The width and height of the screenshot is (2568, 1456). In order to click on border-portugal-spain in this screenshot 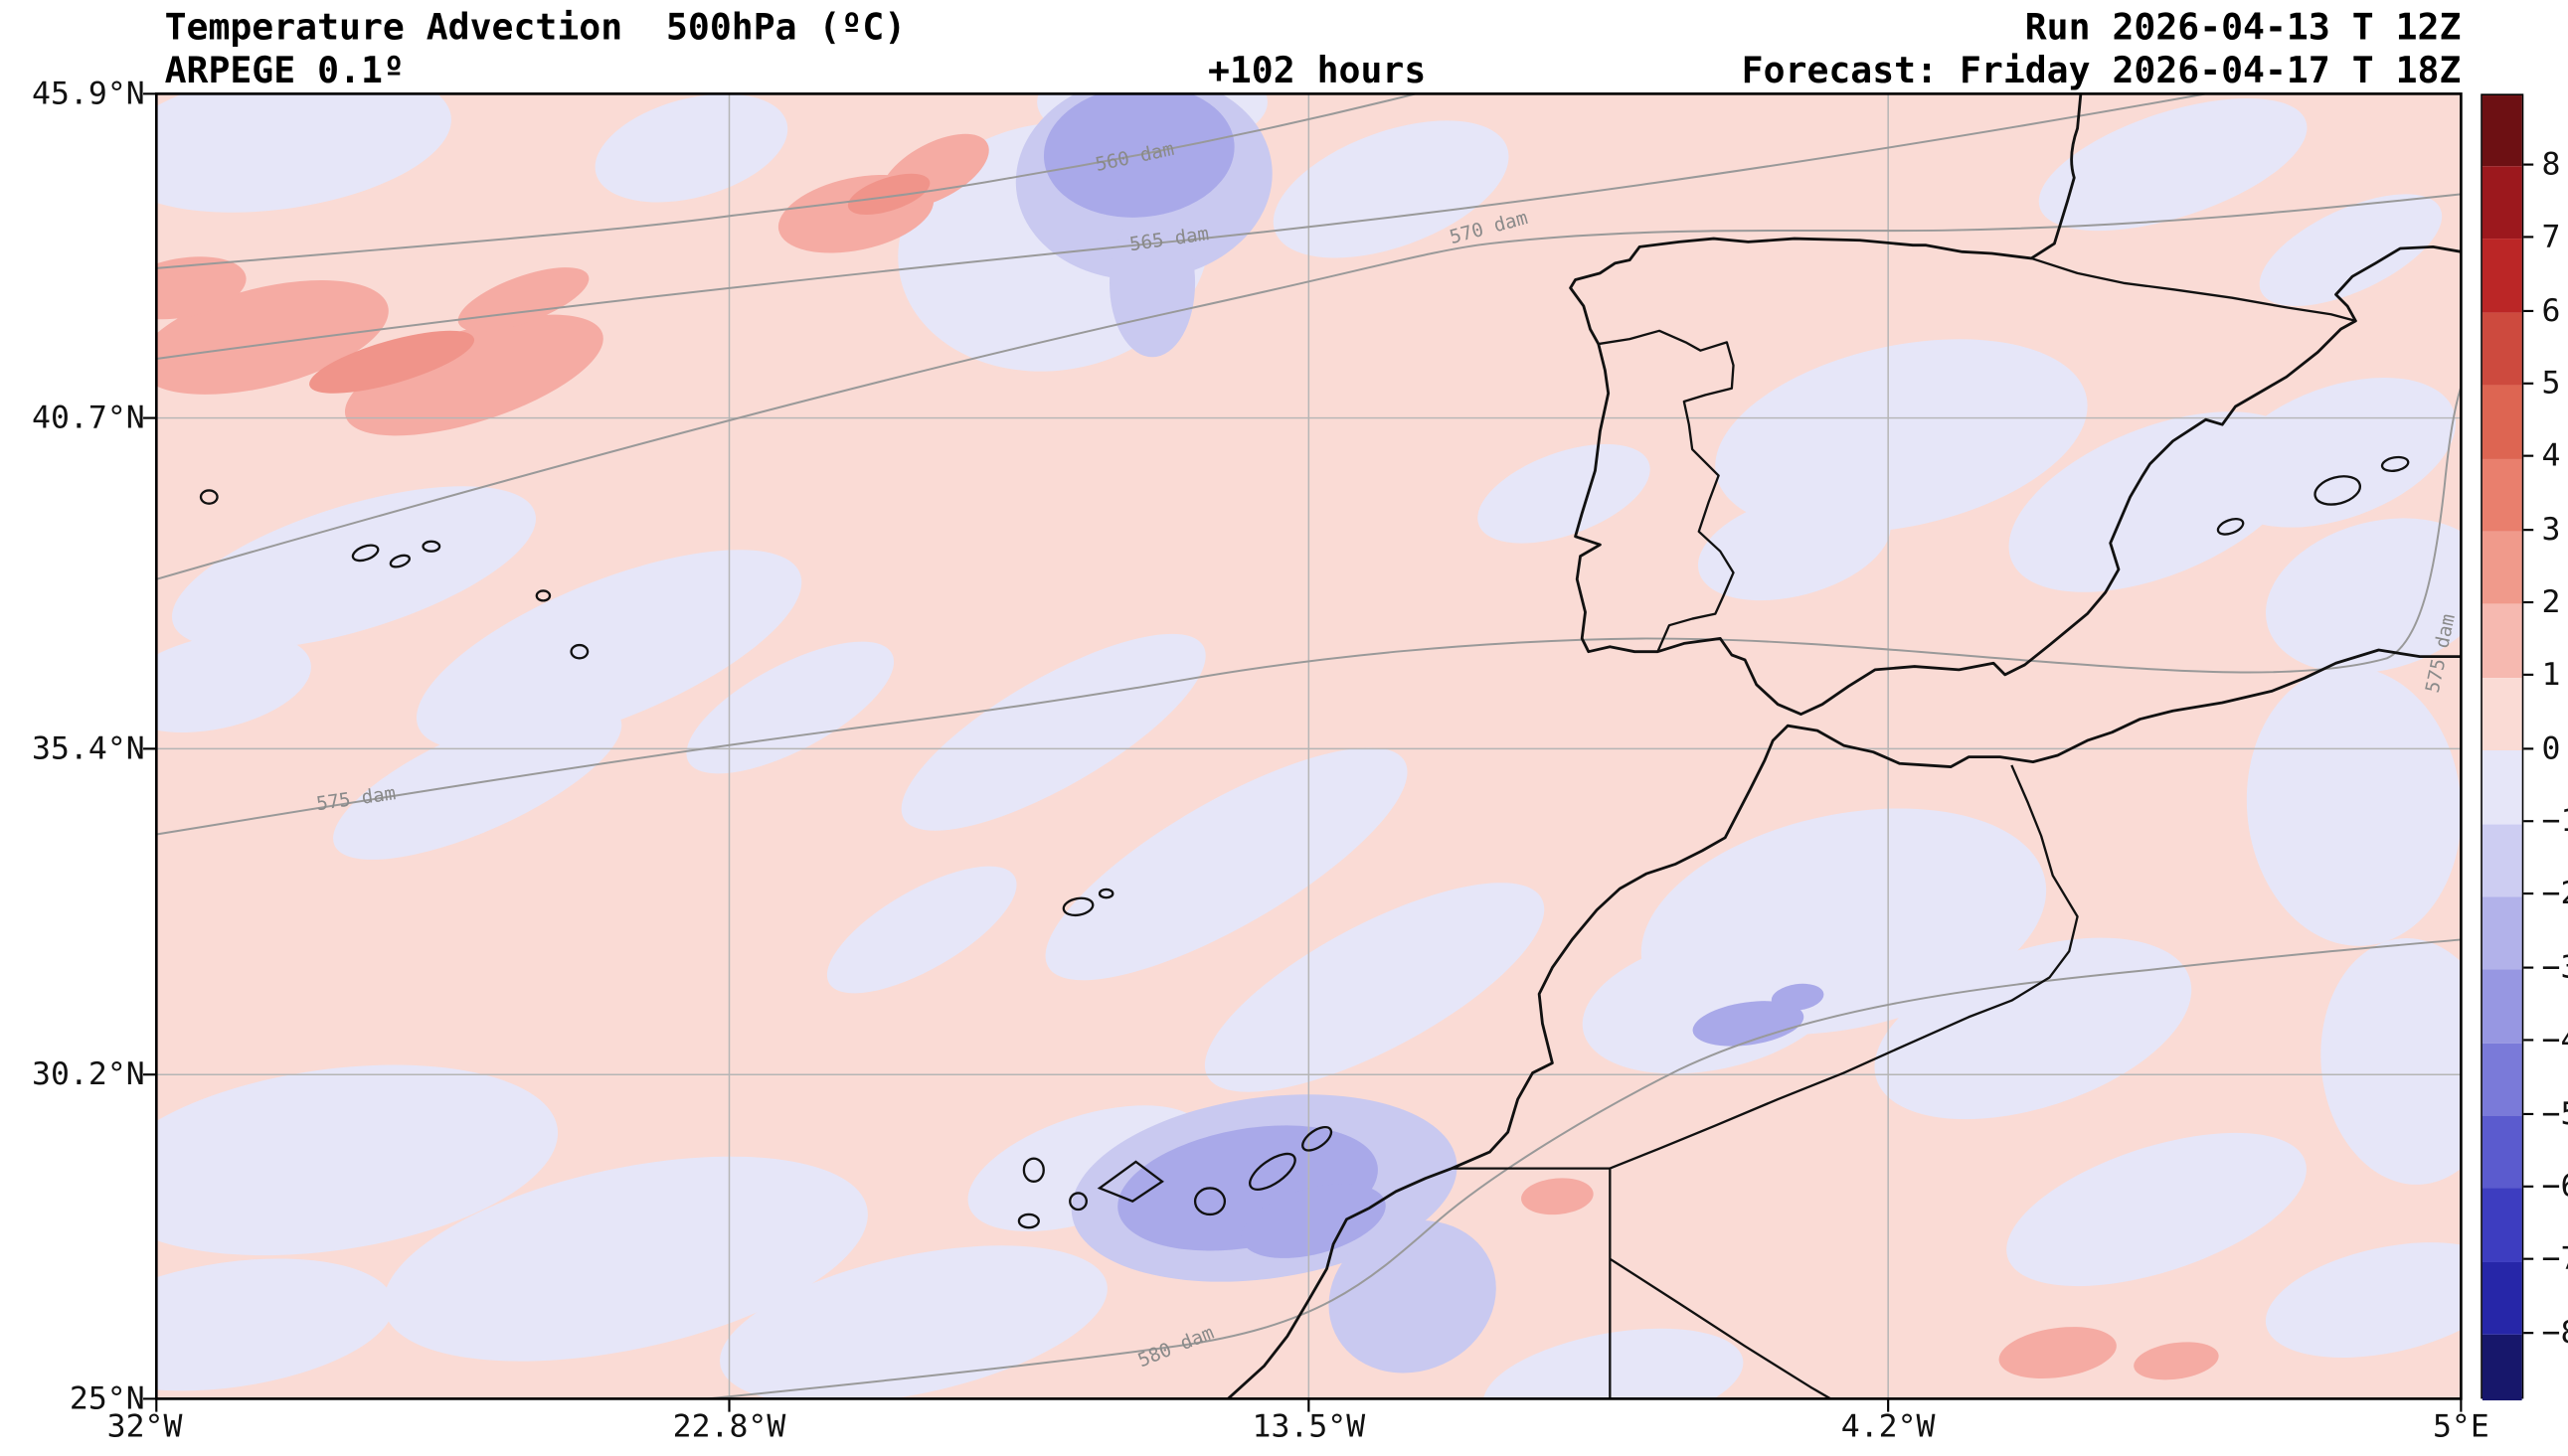, I will do `click(1667, 491)`.